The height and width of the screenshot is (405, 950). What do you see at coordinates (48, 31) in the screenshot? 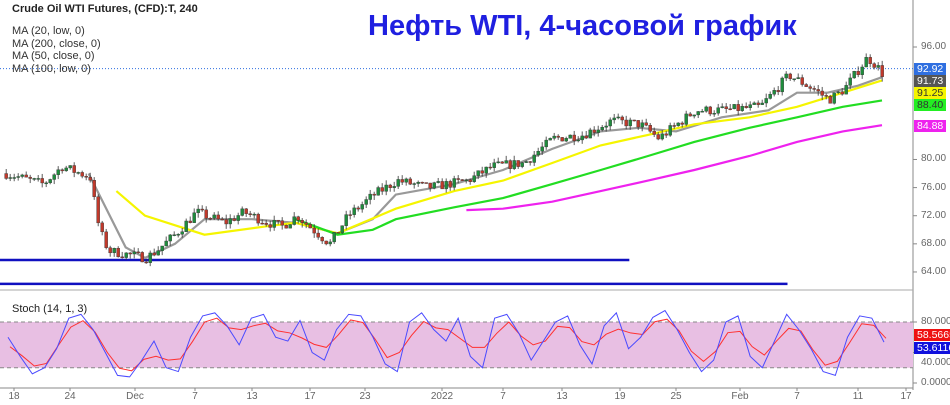
I see `ma-legend-item: MA (20, low, 0)` at bounding box center [48, 31].